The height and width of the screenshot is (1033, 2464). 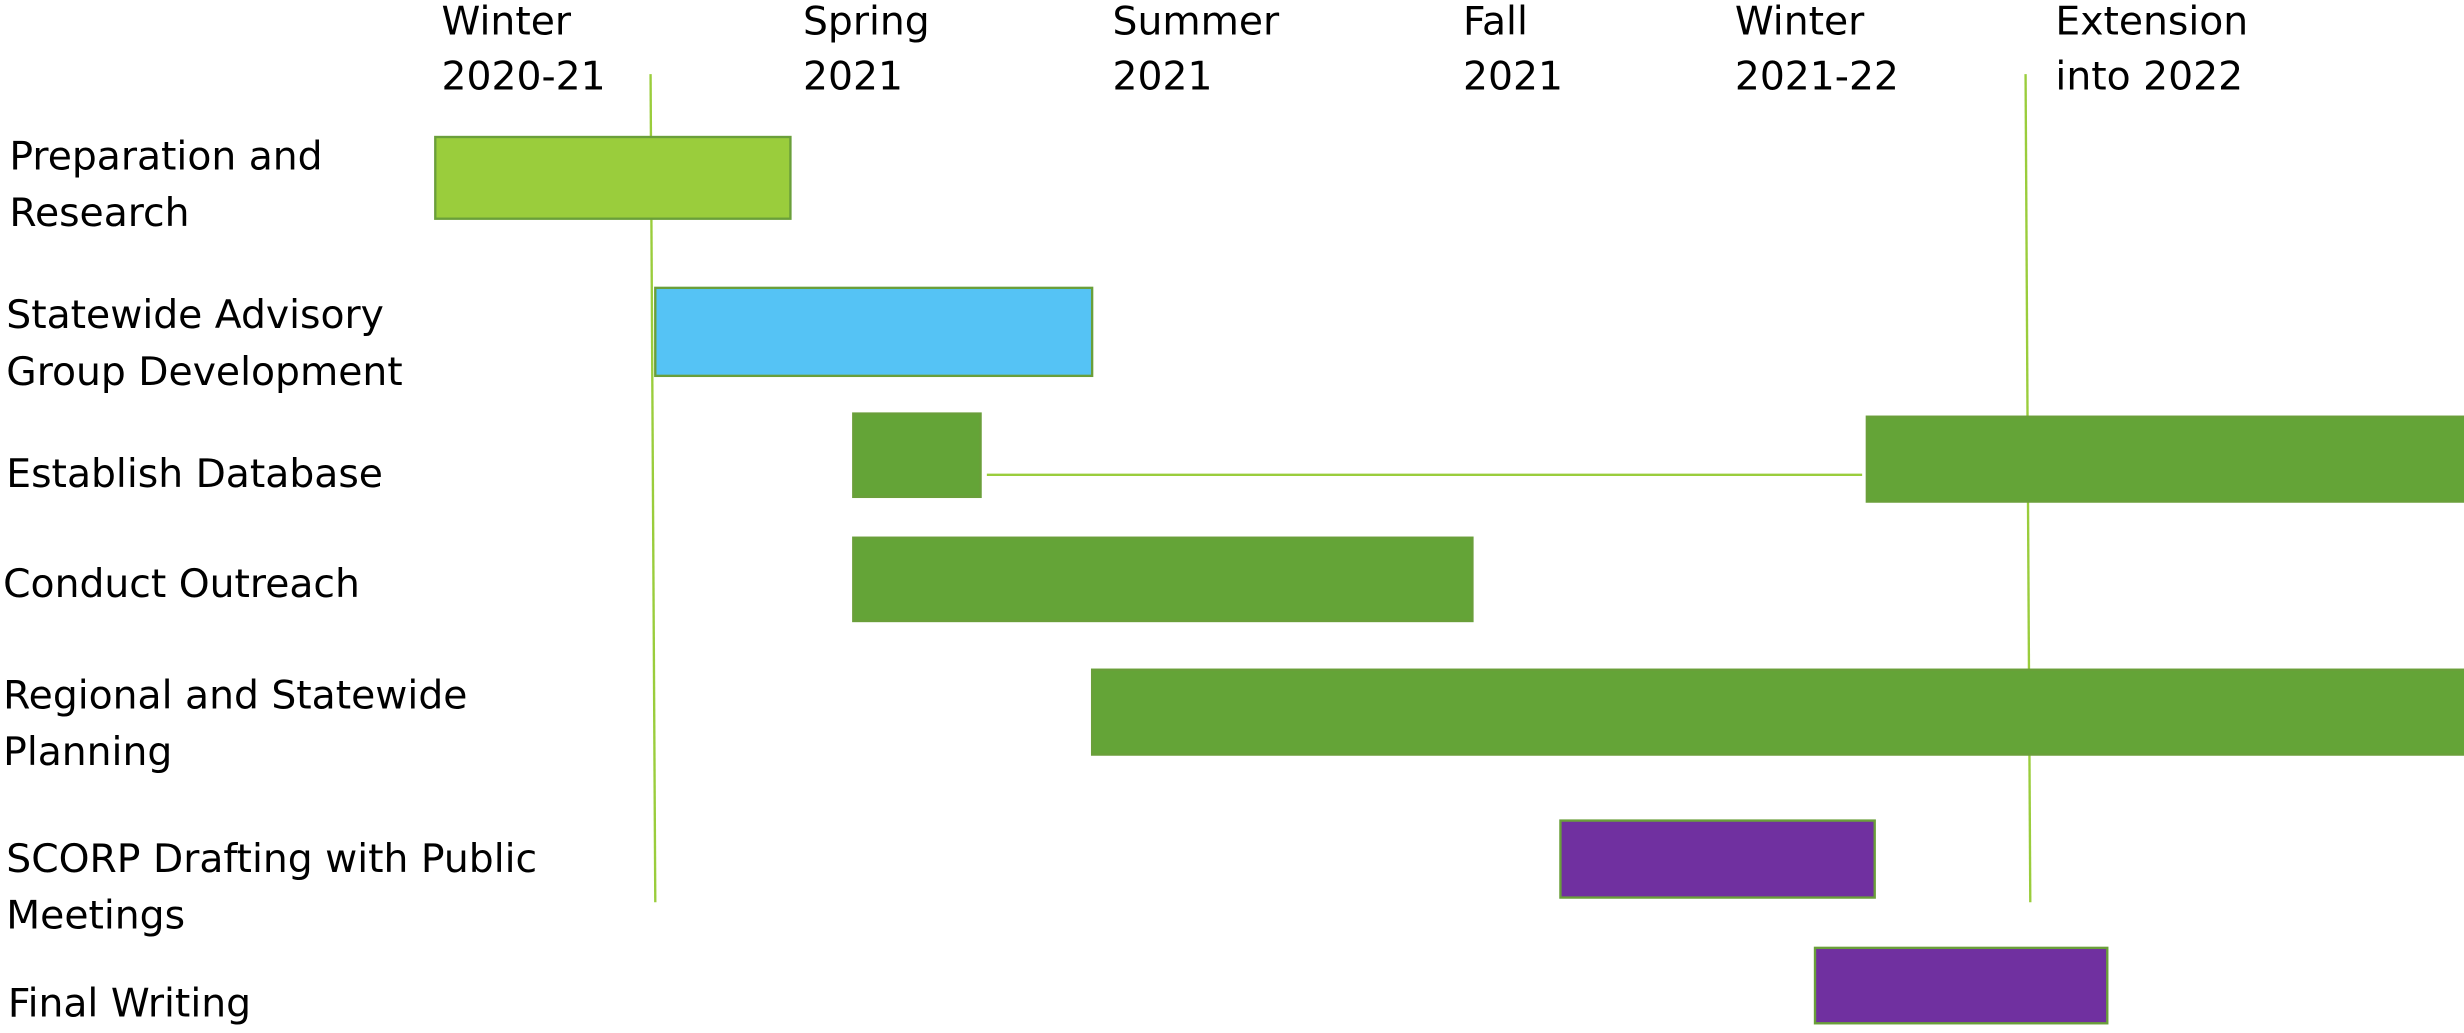 I want to click on task-label: Establish Database, so click(x=194, y=474).